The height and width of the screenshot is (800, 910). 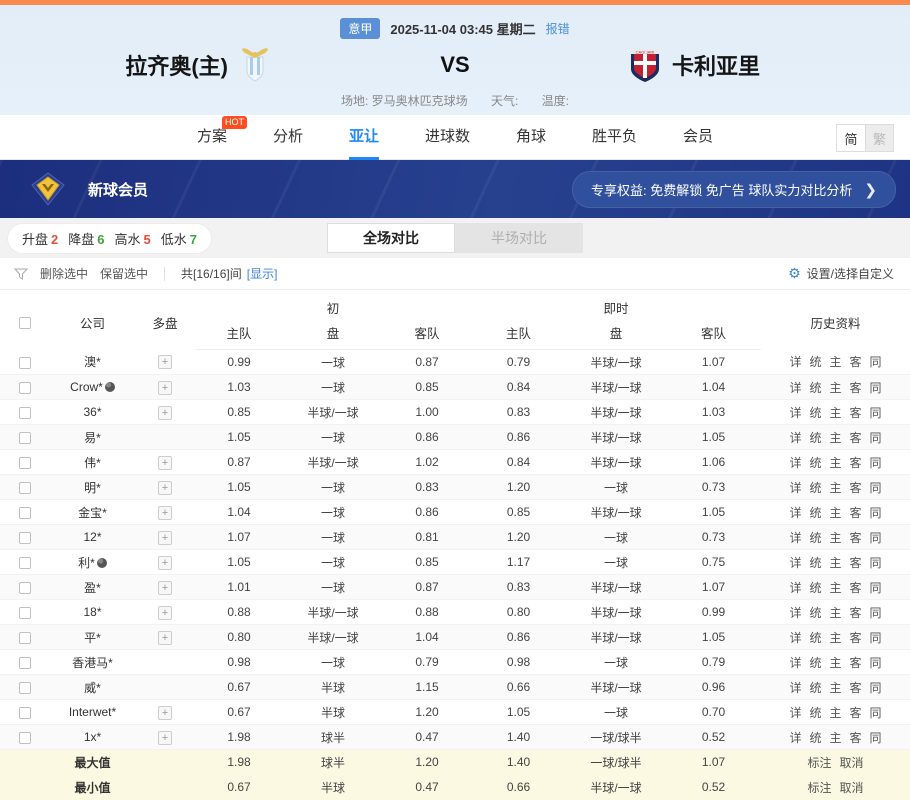 What do you see at coordinates (455, 189) in the screenshot?
I see `vip-banner: 新球会员 专享权益: 免费解锁 免广告 球队实力对比分析 ❯` at bounding box center [455, 189].